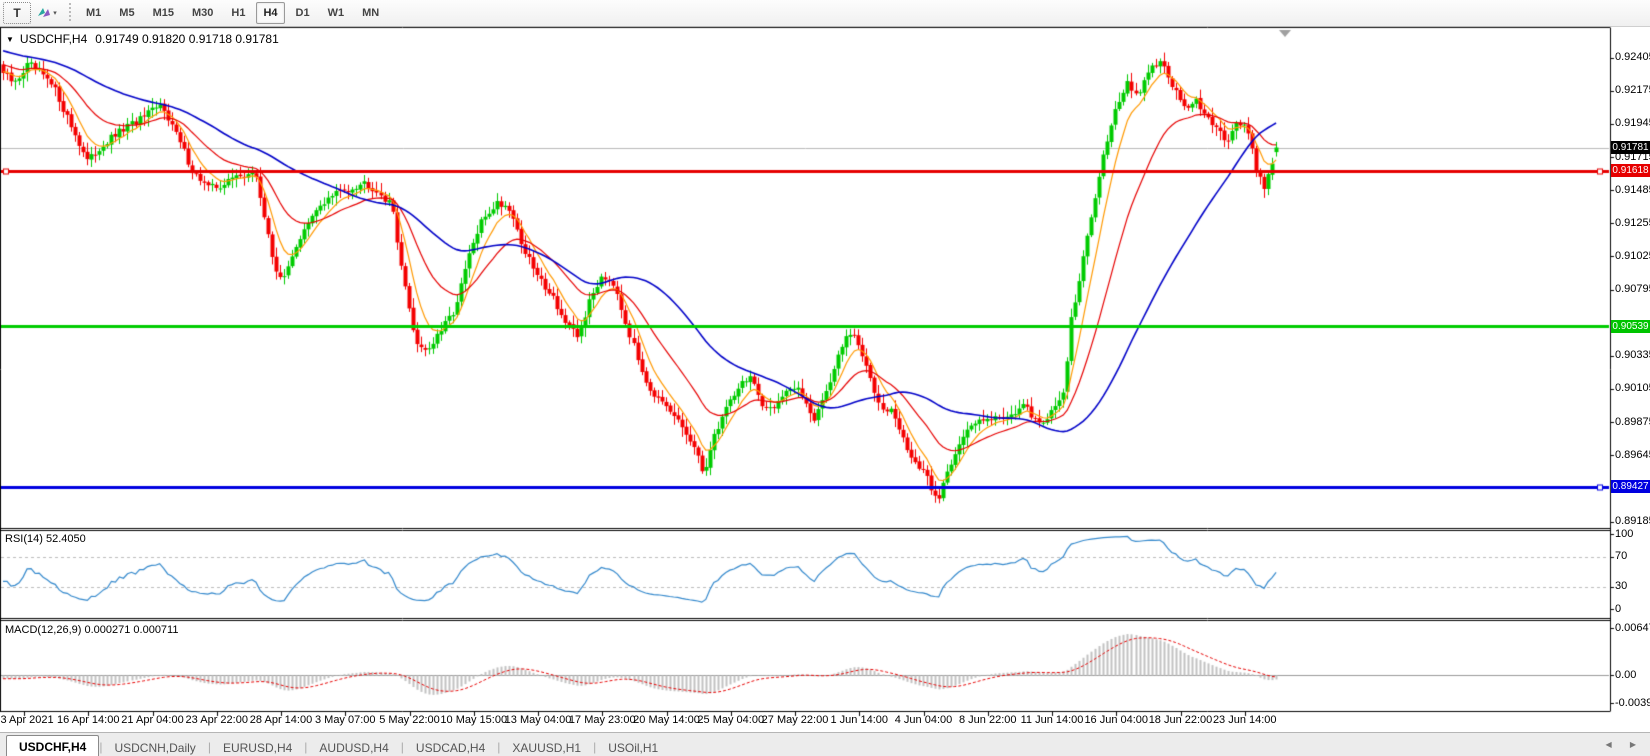 The image size is (1650, 756). What do you see at coordinates (1632, 521) in the screenshot?
I see `price-axis-label: 0.89185` at bounding box center [1632, 521].